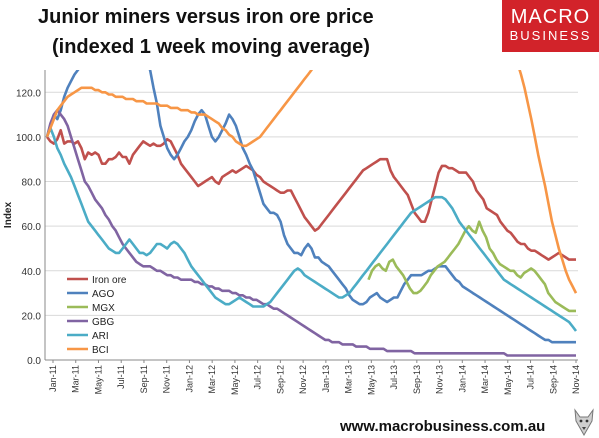 This screenshot has width=599, height=438. I want to click on footer-url: www.macrobusiness.com.au, so click(443, 426).